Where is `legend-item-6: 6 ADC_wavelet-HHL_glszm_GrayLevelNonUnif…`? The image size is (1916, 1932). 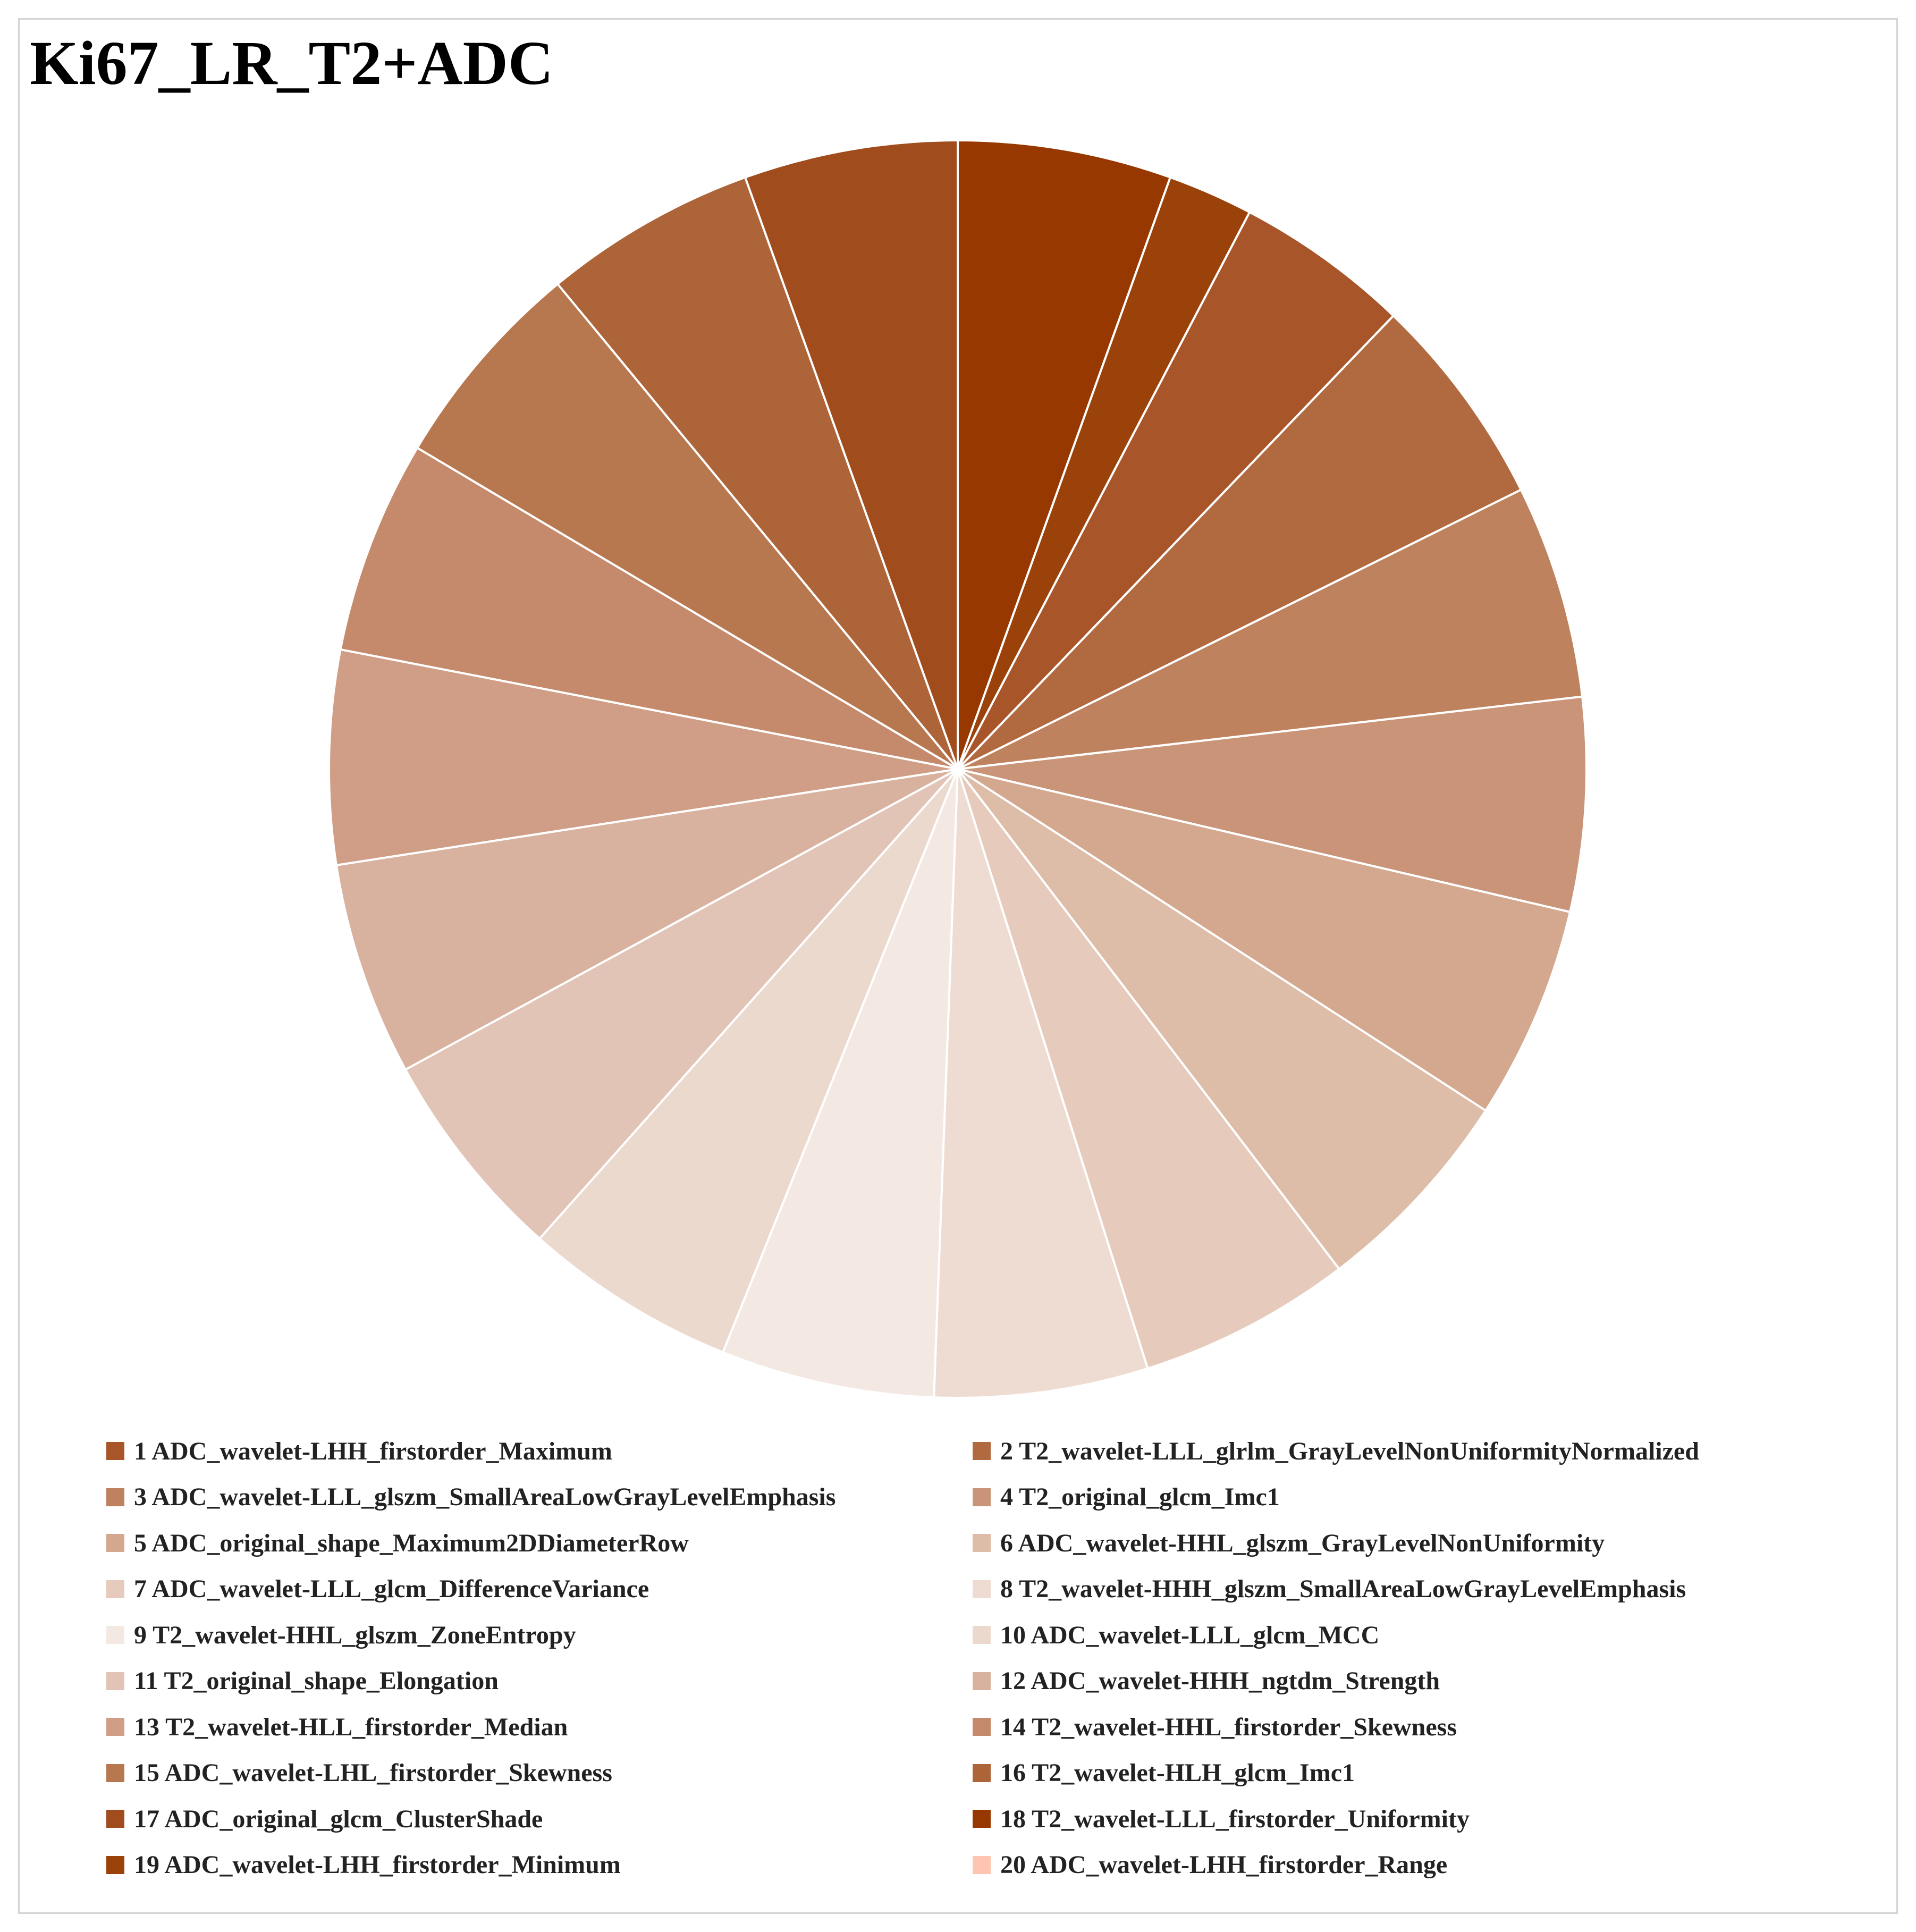
legend-item-6: 6 ADC_wavelet-HHL_glszm_GrayLevelNonUnif… is located at coordinates (1289, 1543).